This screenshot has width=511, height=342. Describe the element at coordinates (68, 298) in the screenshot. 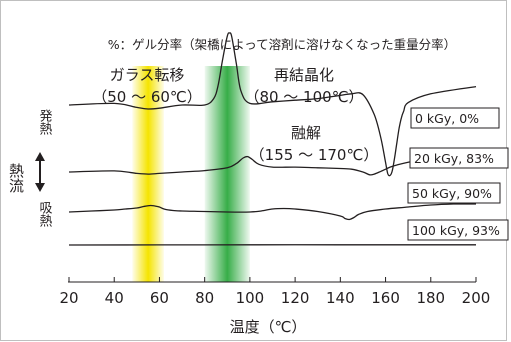

I see `x-tick-label: 20` at that location.